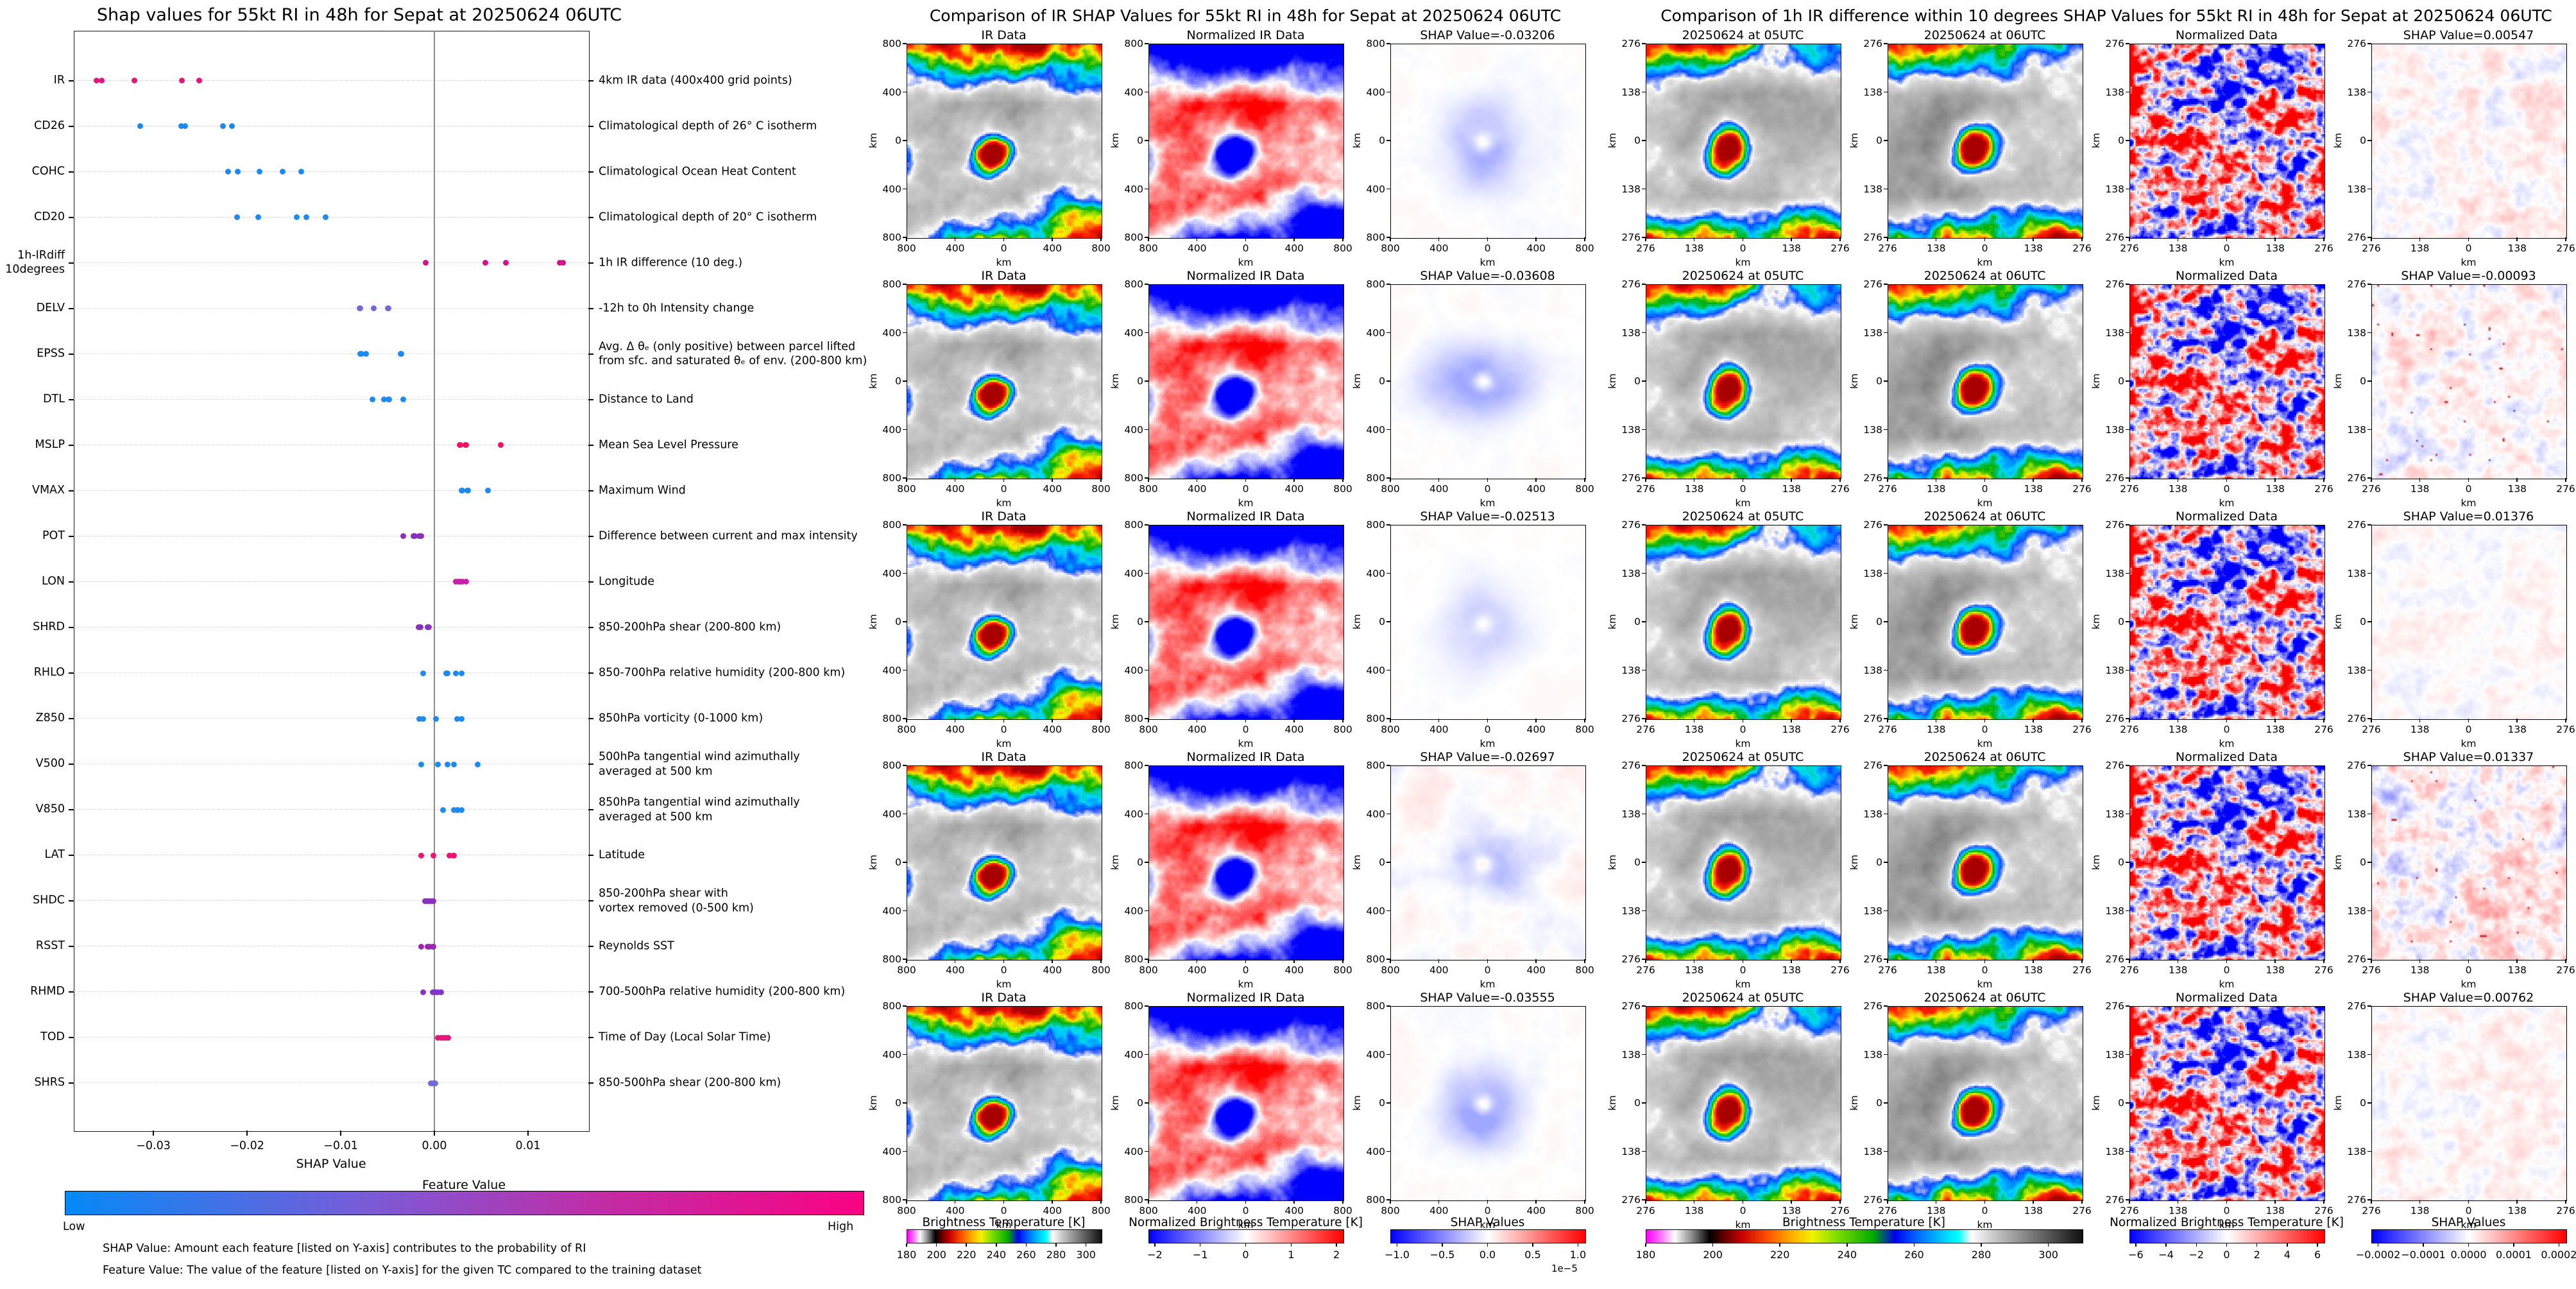 The image size is (2576, 1289). I want to click on colorbar-tick-label: −0.0001, so click(2423, 1255).